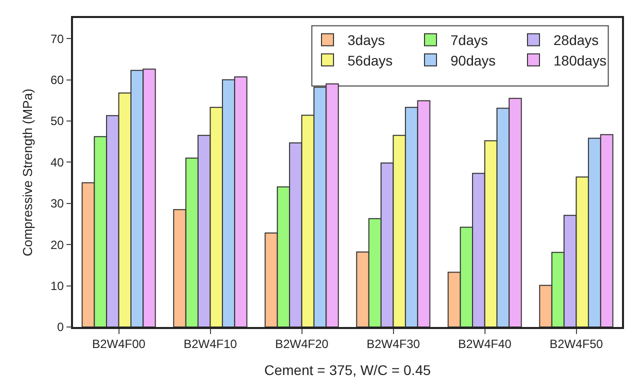 This screenshot has height=388, width=640. What do you see at coordinates (577, 344) in the screenshot?
I see `x-tick-label: B2W4F50` at bounding box center [577, 344].